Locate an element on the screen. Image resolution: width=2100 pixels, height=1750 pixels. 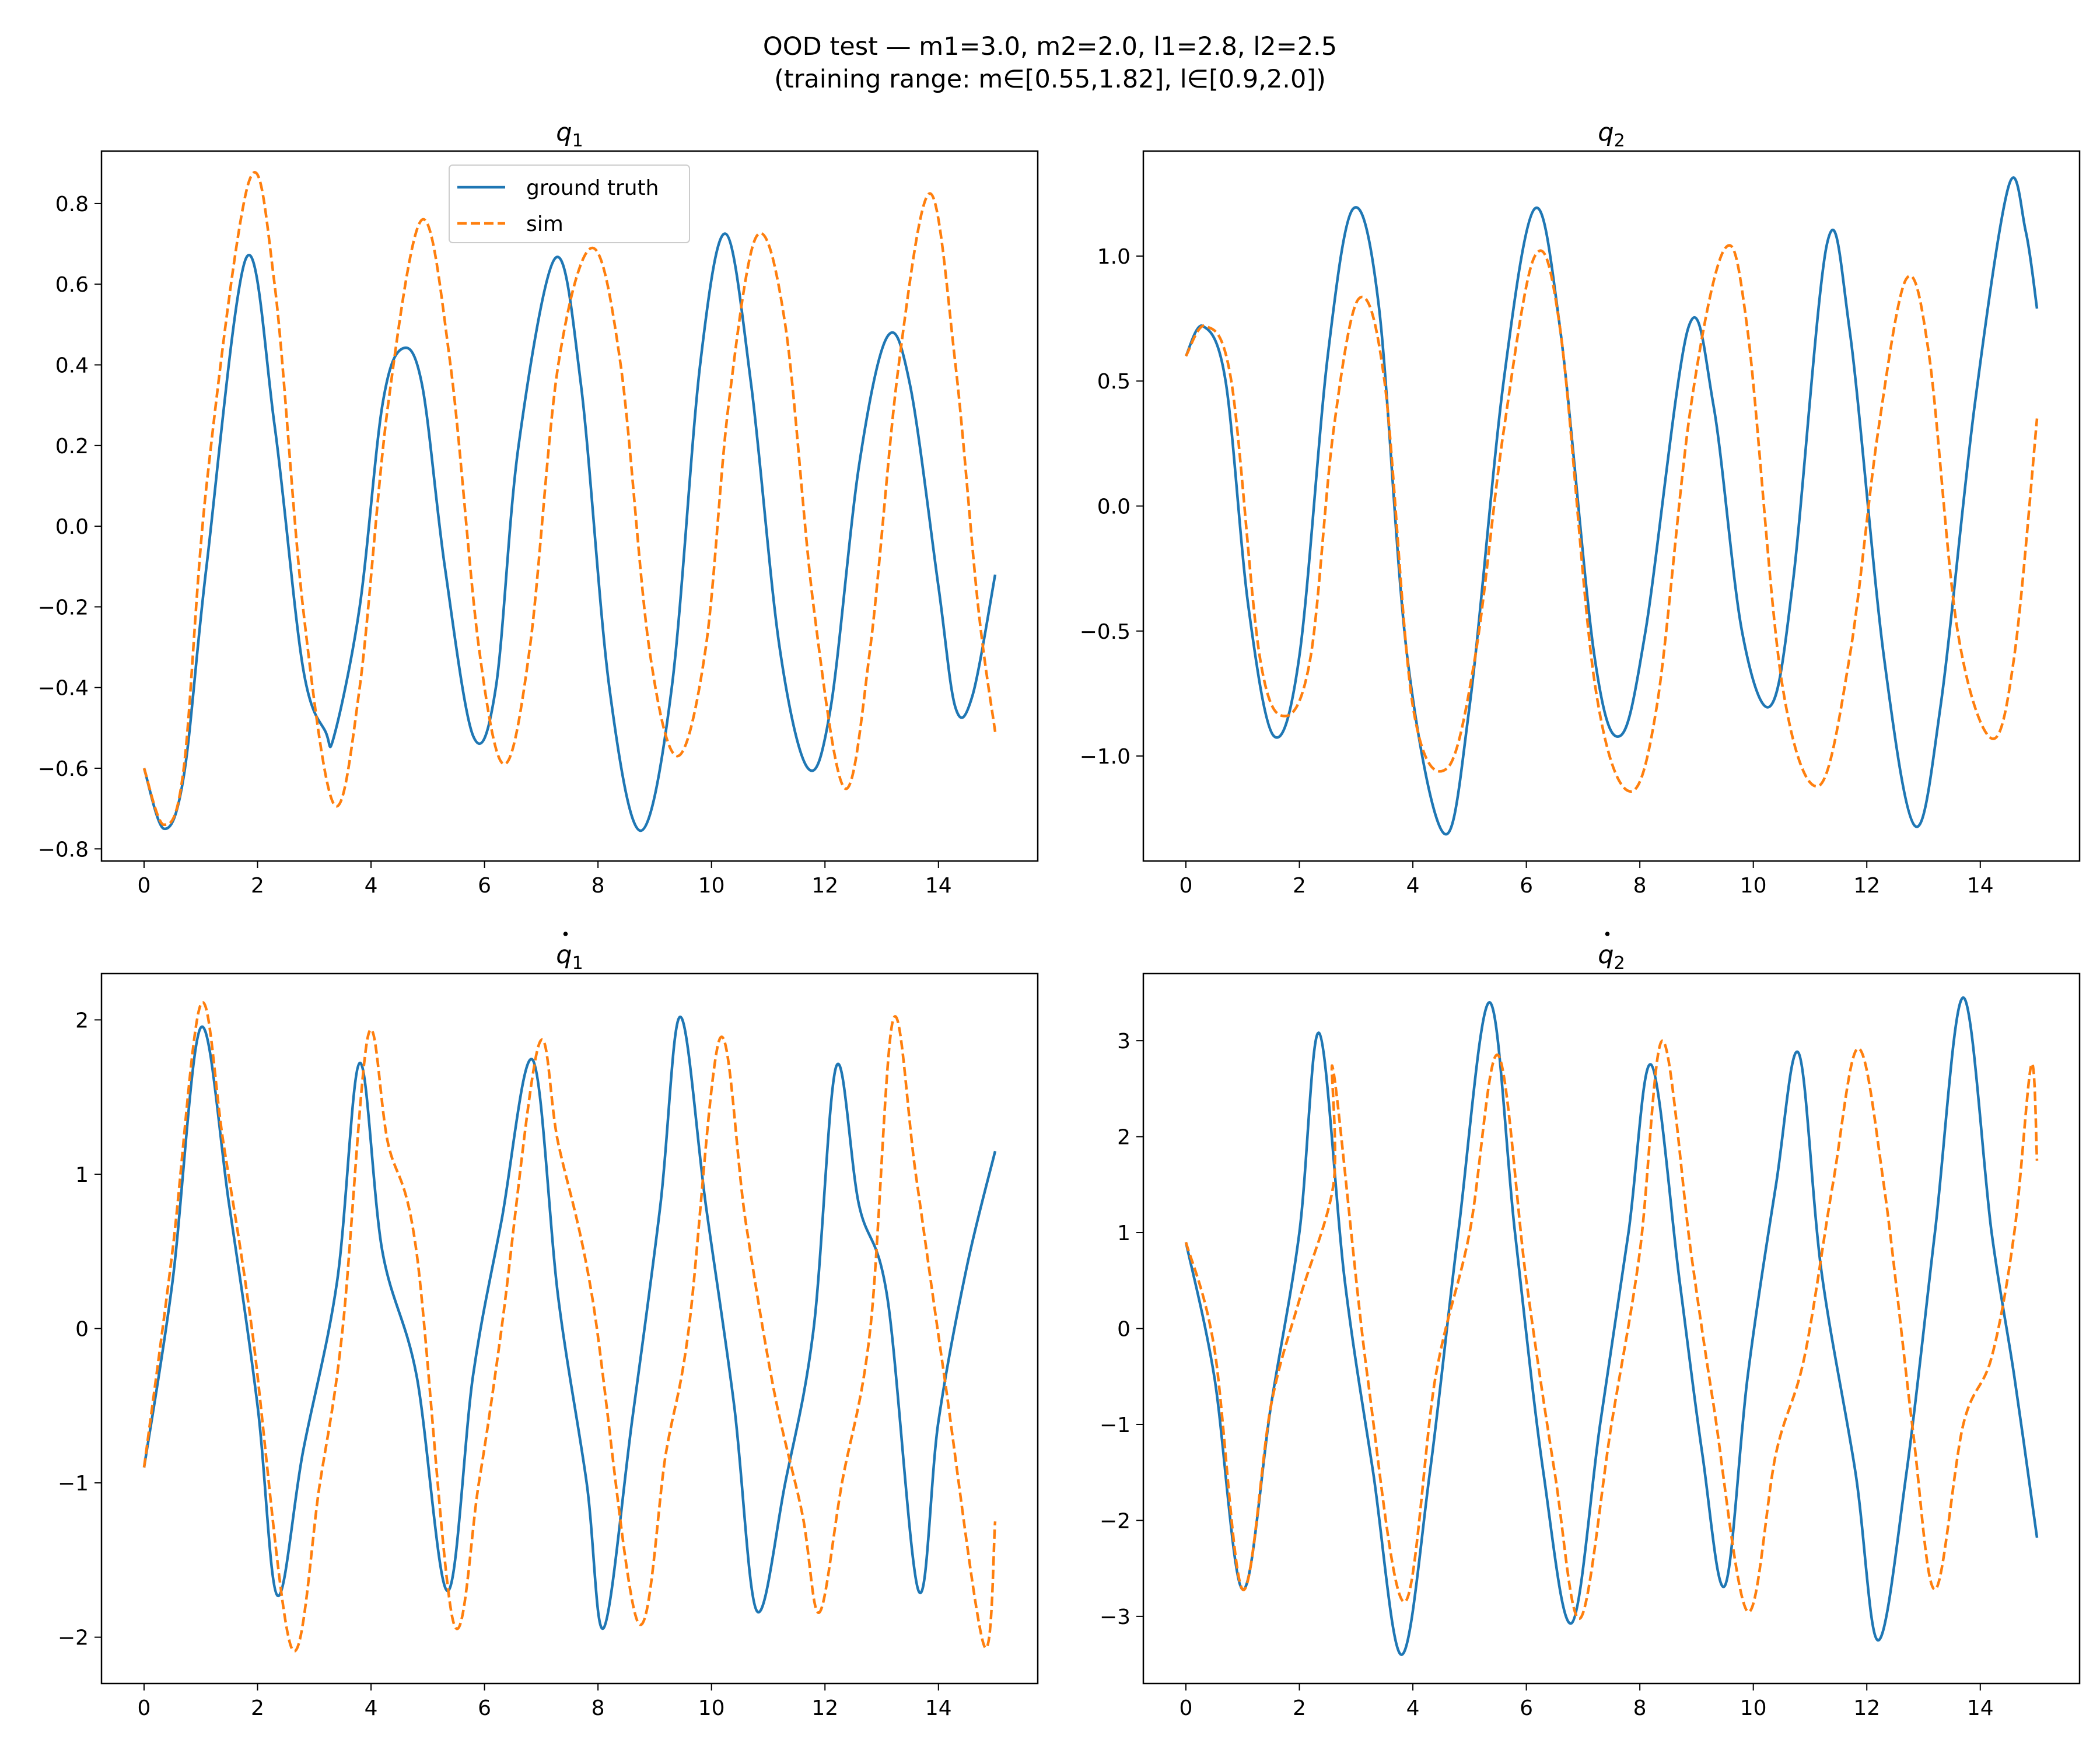
y-tick-label: 0.5 is located at coordinates (1113, 382).